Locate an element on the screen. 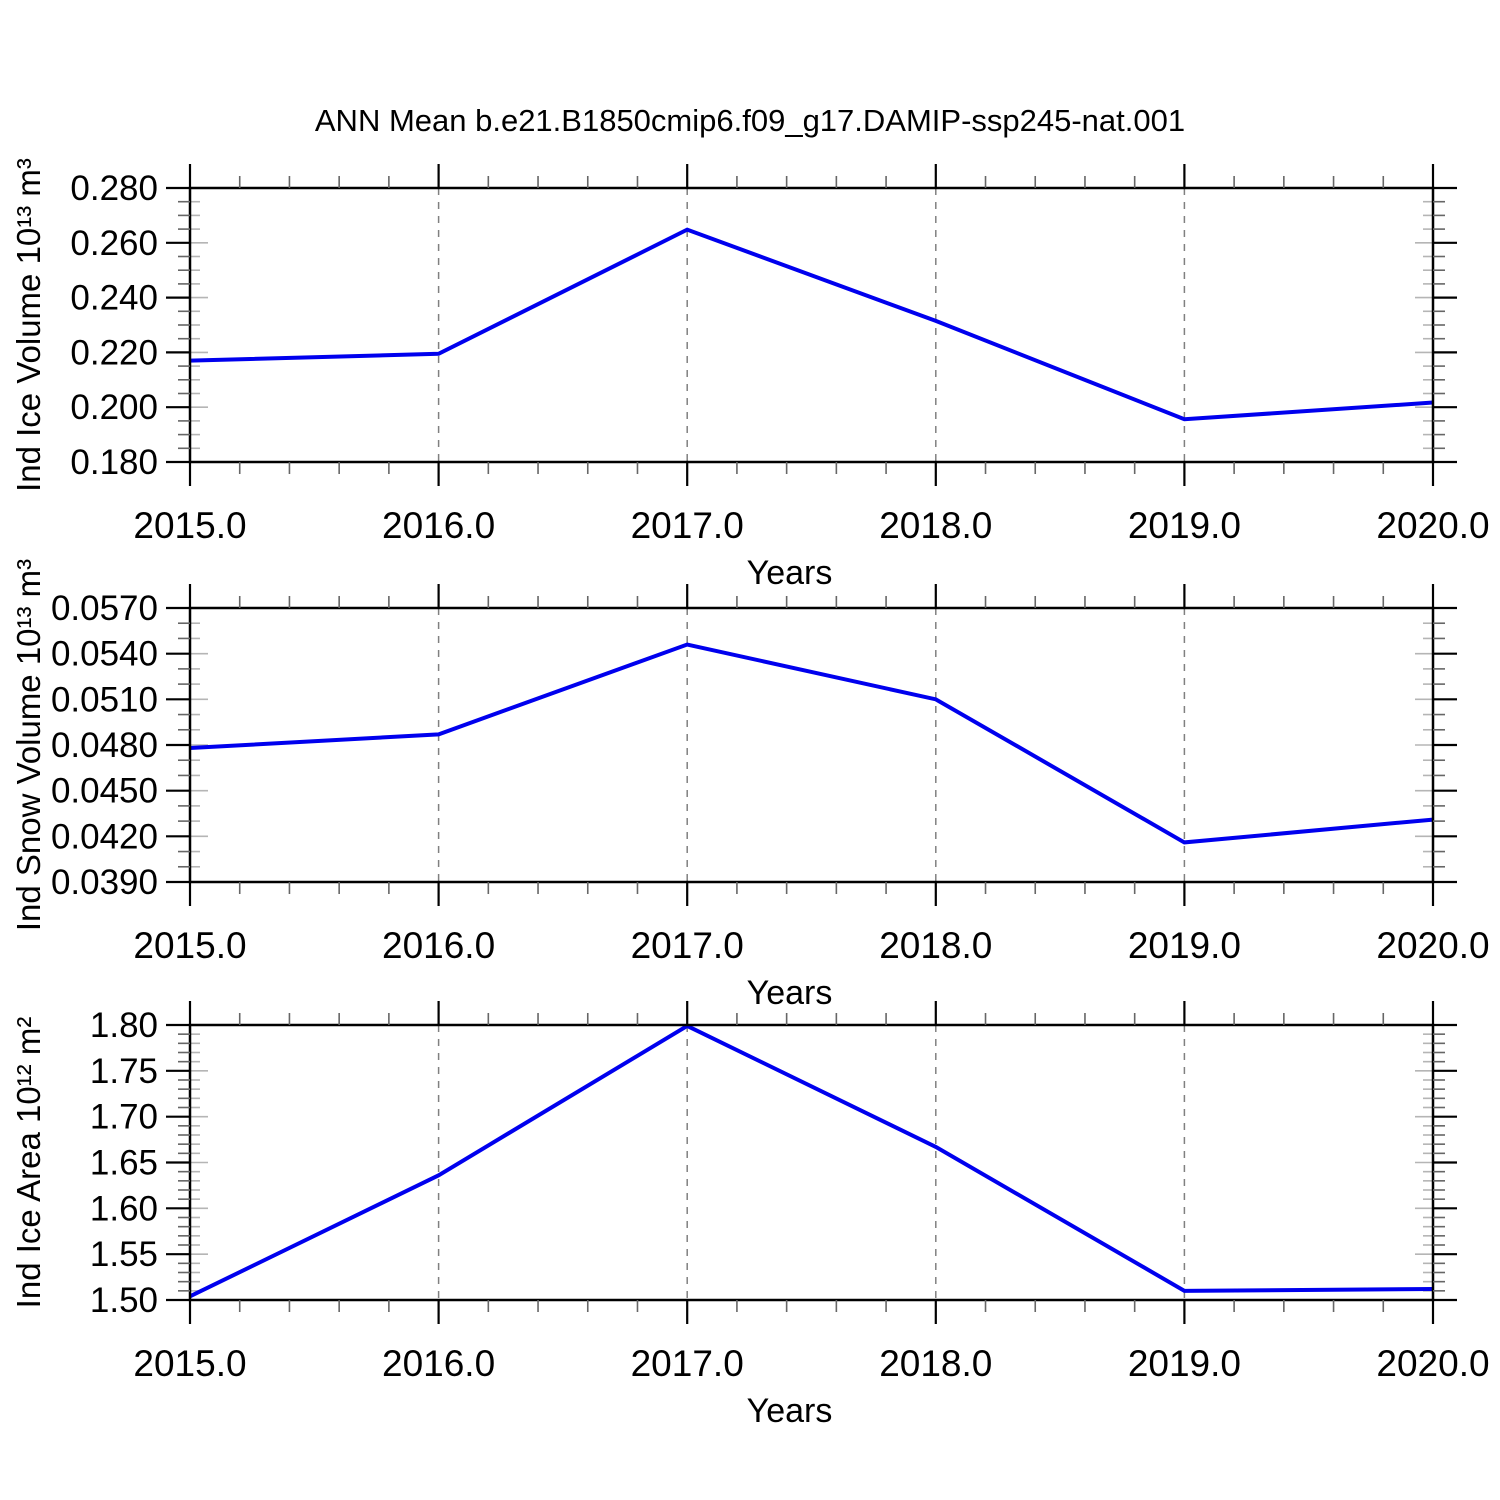  y-tick-label: 0.280 is located at coordinates (114, 188).